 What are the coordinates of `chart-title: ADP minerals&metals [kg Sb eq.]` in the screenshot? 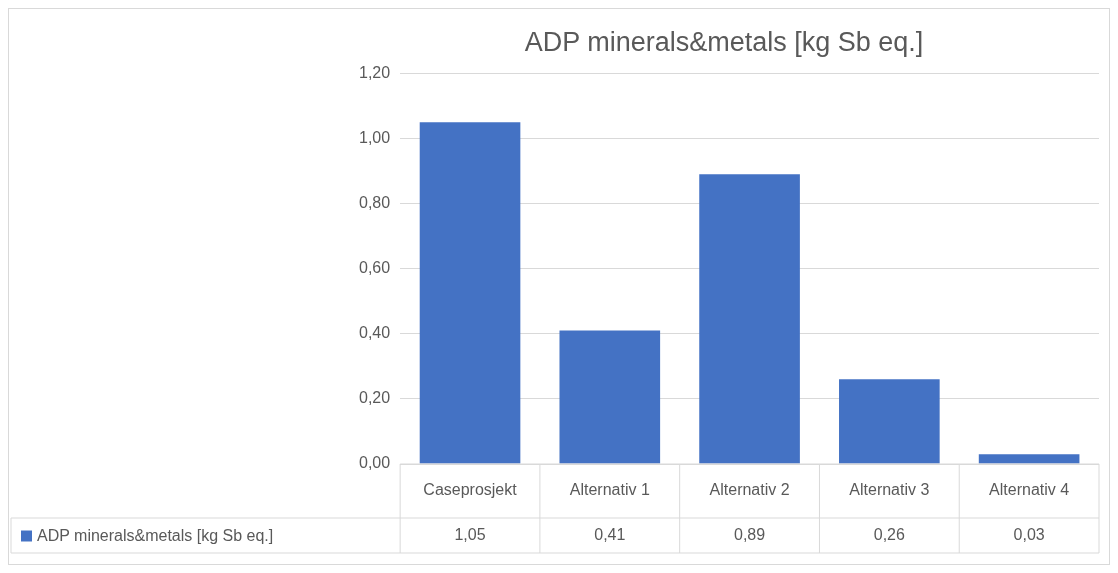 It's located at (724, 41).